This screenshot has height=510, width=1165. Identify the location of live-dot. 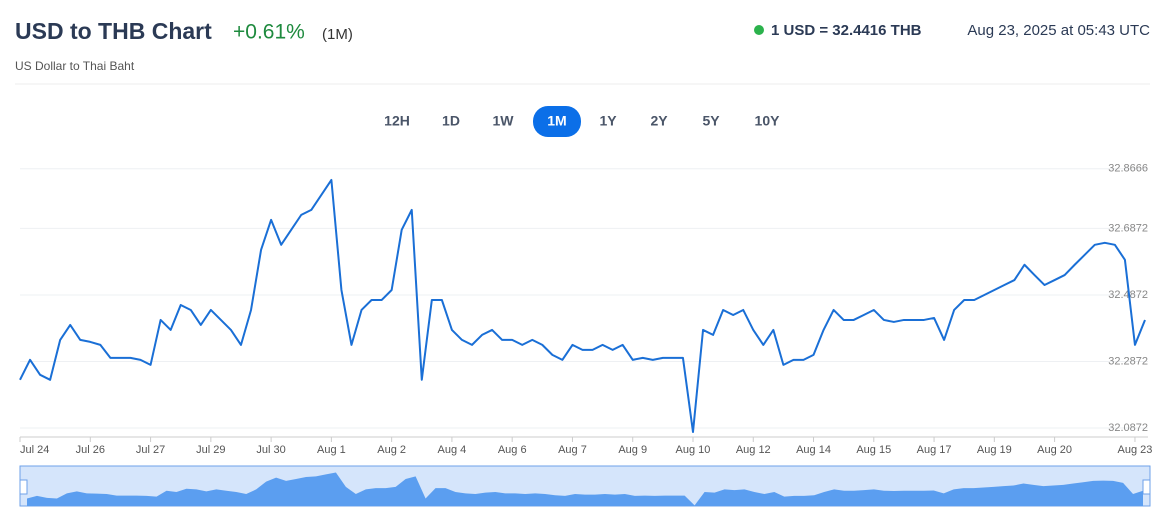
(759, 30).